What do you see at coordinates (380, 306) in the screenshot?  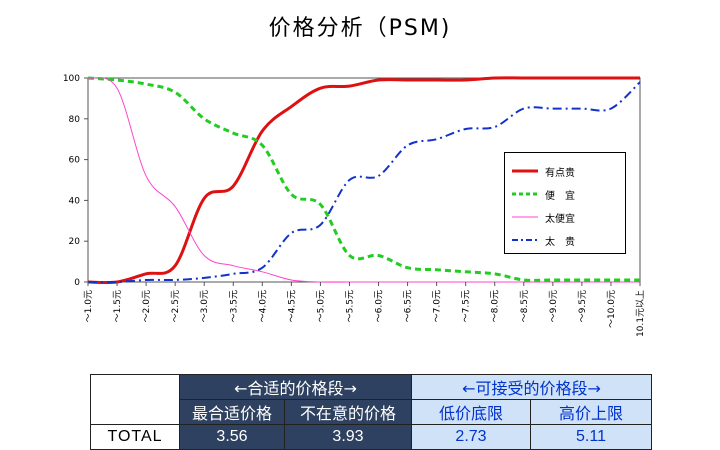 I see `x-tick-label: ～6.0元` at bounding box center [380, 306].